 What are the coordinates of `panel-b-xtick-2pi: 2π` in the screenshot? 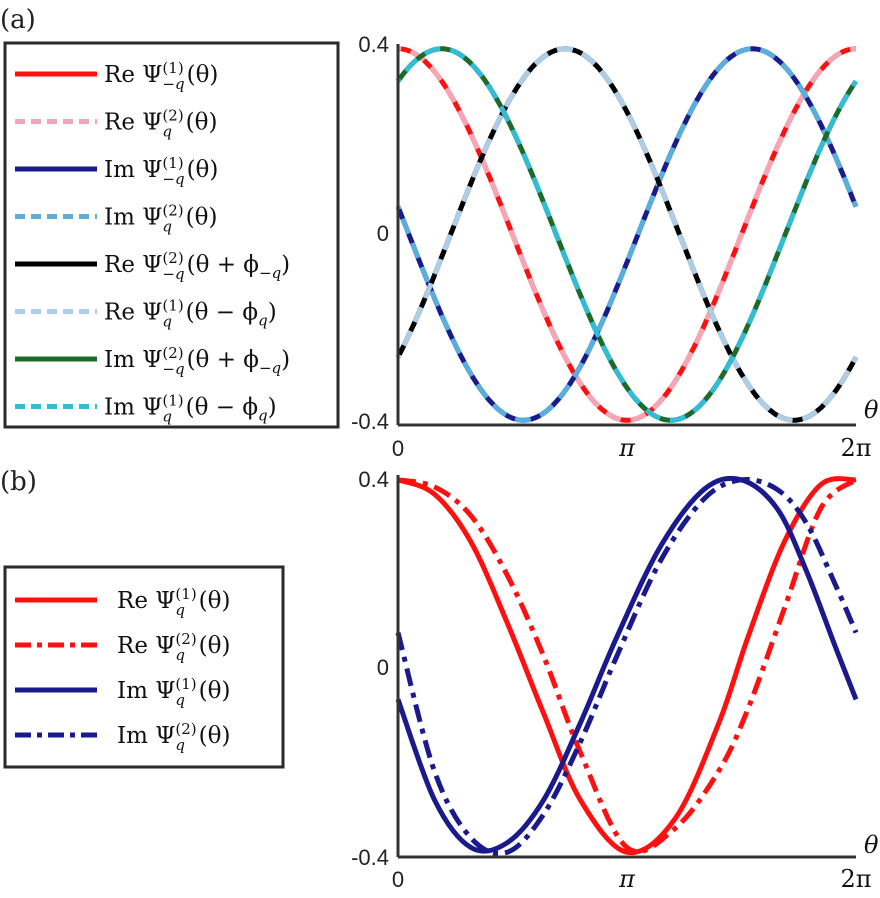 It's located at (855, 879).